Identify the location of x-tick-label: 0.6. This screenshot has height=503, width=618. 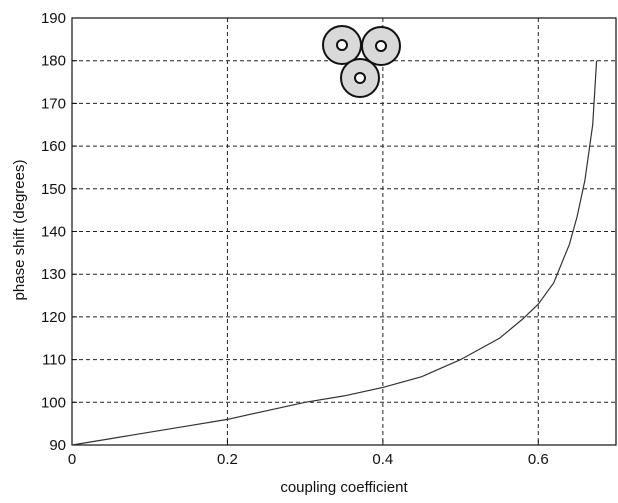
(538, 459).